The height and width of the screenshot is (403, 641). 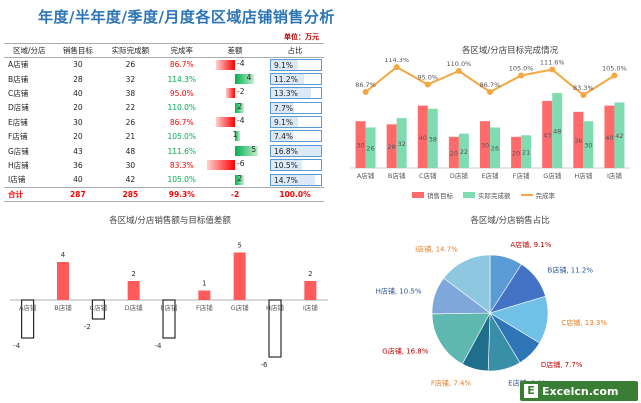 What do you see at coordinates (130, 151) in the screenshot?
I see `cell-actual: 48` at bounding box center [130, 151].